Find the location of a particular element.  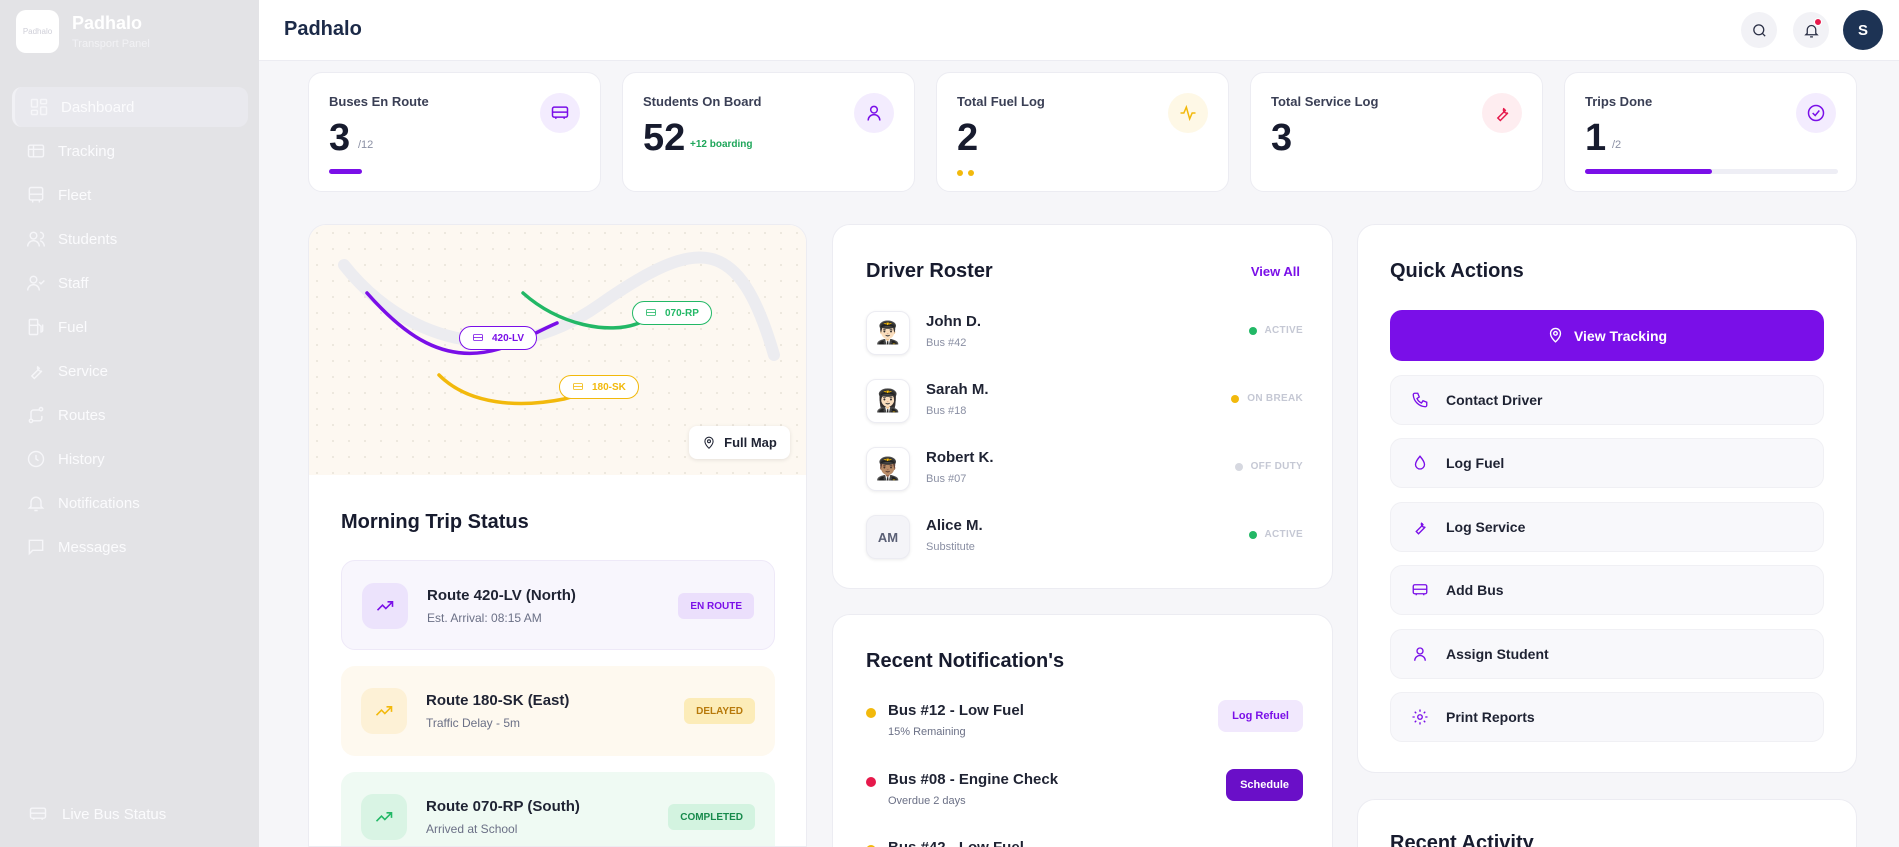

avatar: S is located at coordinates (1863, 30).